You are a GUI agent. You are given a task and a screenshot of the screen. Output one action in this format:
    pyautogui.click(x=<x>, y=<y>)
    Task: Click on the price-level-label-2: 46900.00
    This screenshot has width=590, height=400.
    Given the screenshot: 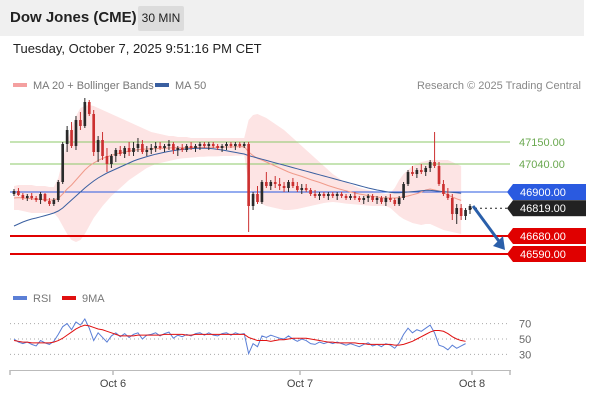 What is the action you would take?
    pyautogui.click(x=543, y=193)
    